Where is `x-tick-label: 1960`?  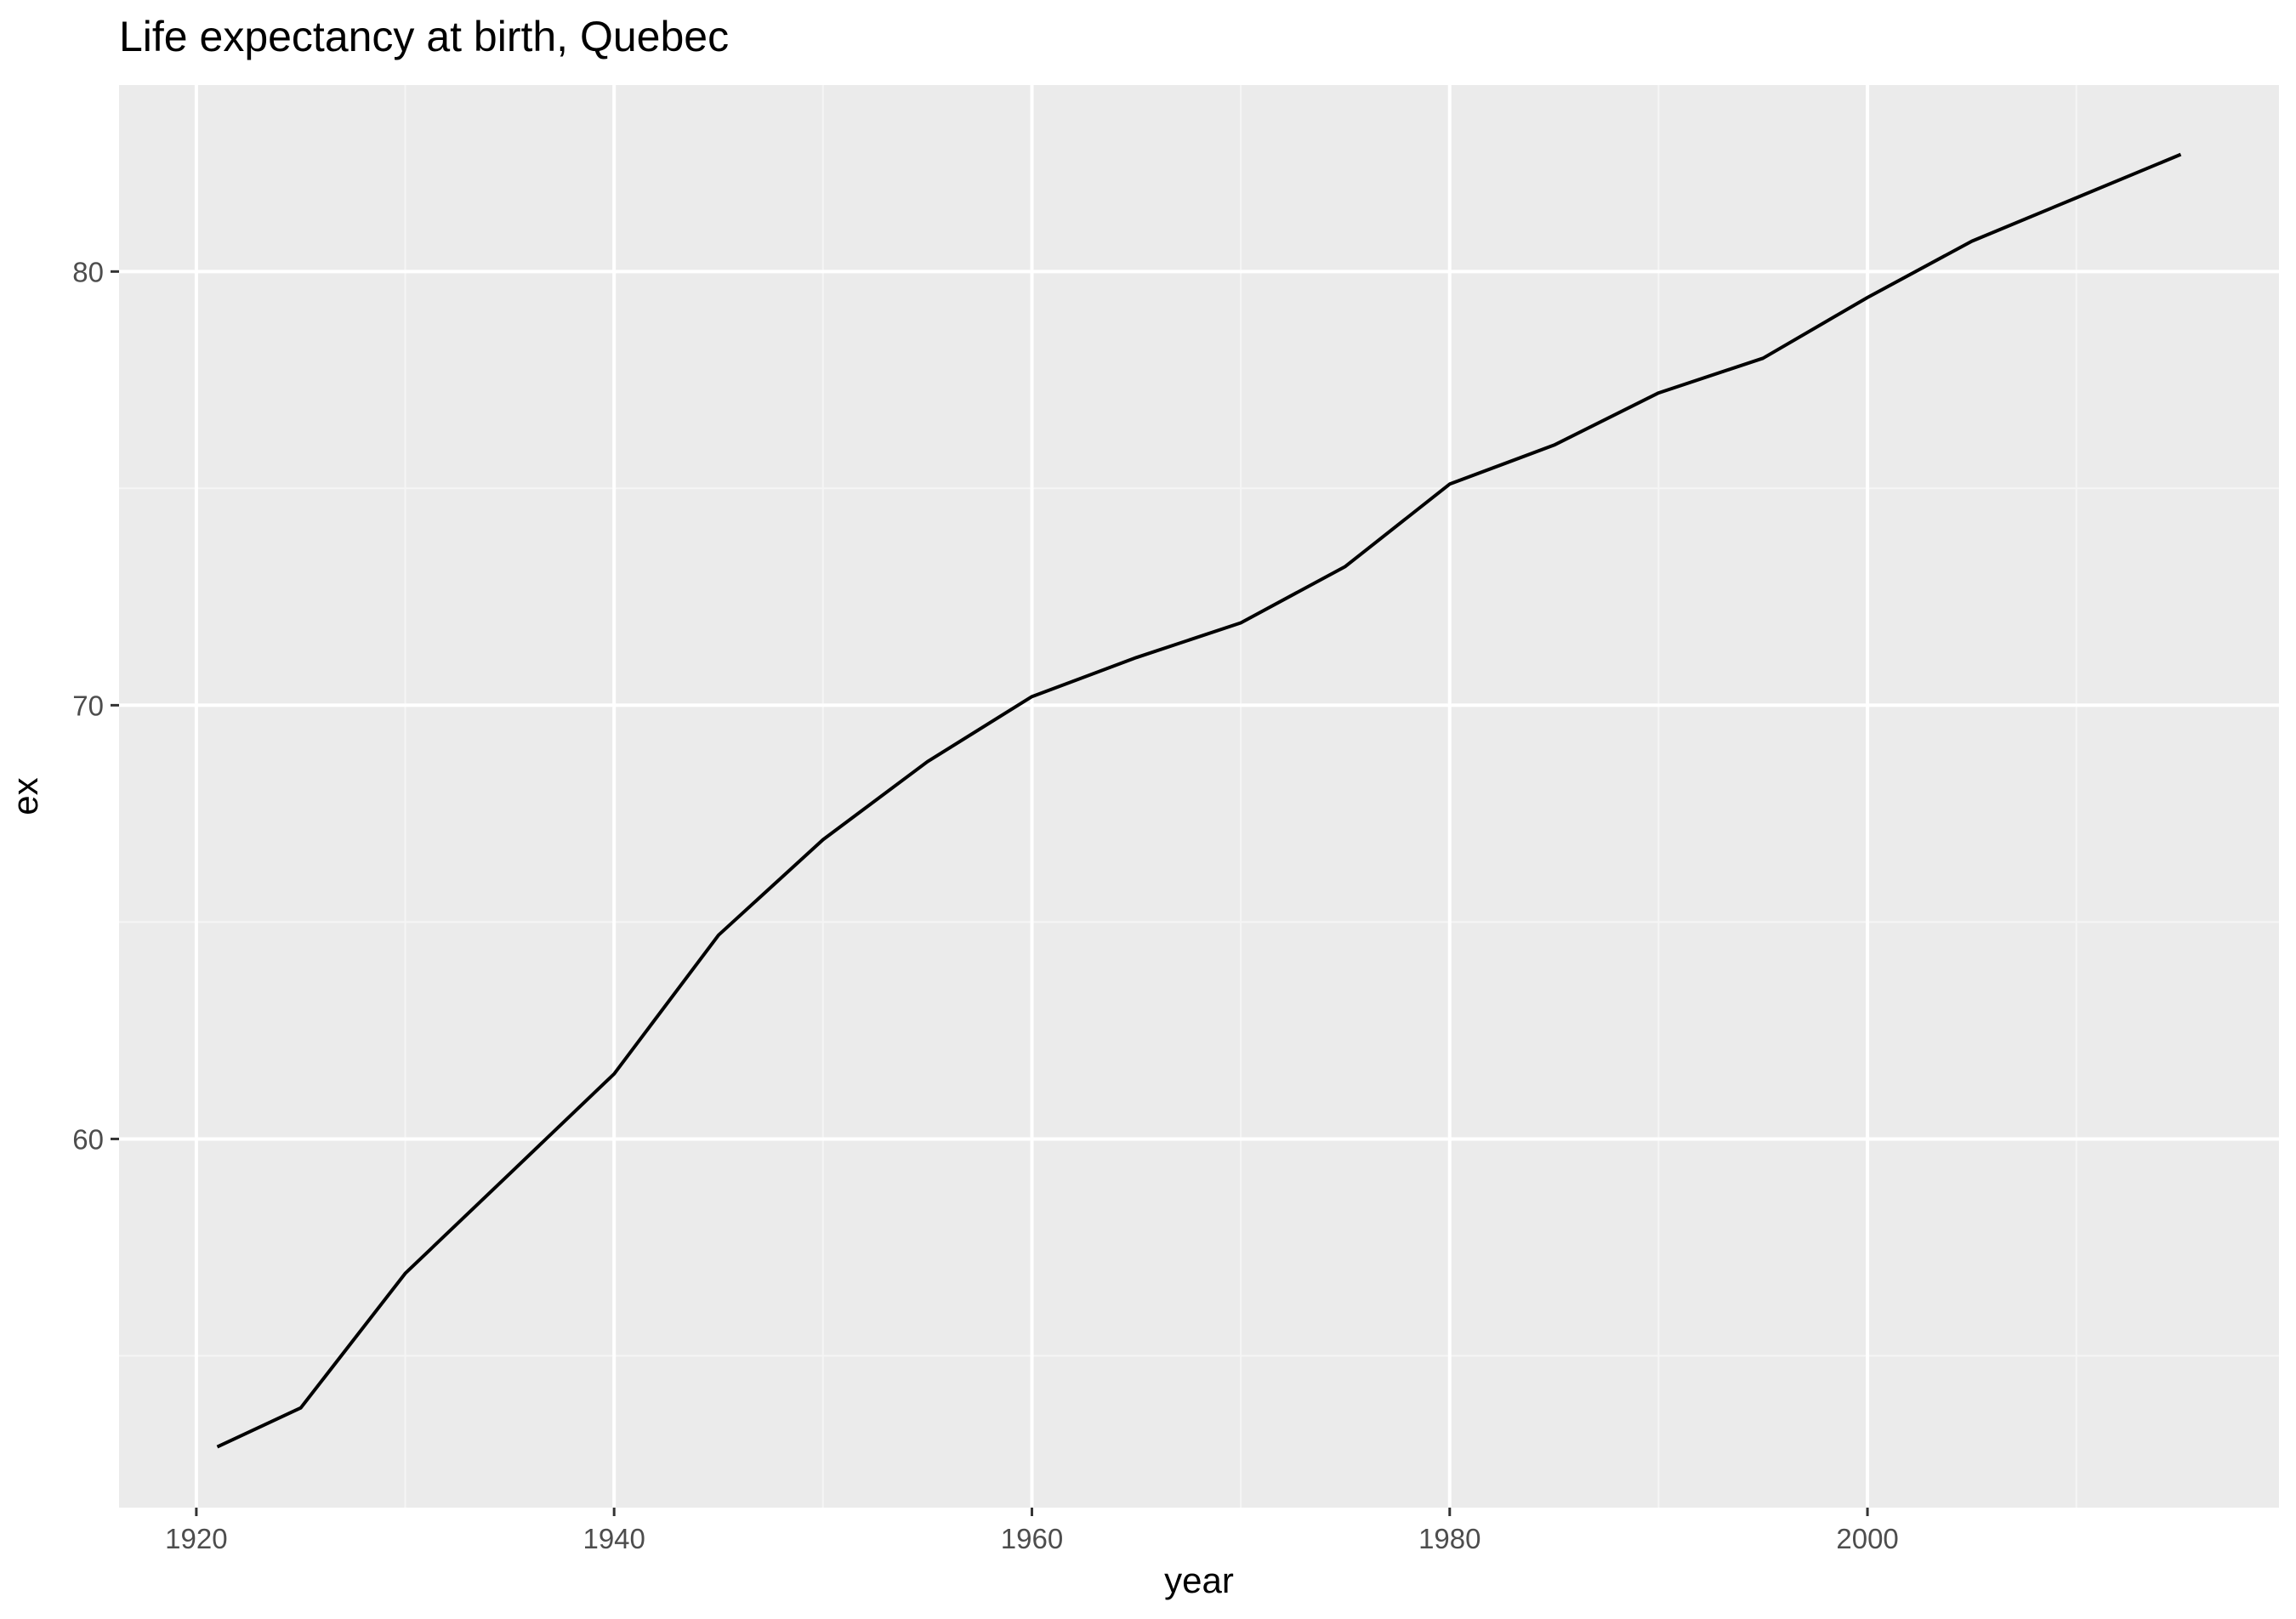
x-tick-label: 1960 is located at coordinates (1032, 1538).